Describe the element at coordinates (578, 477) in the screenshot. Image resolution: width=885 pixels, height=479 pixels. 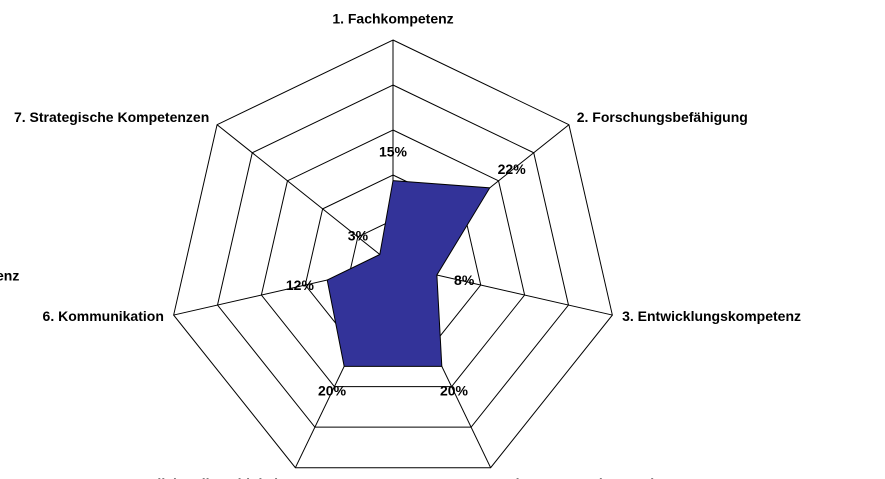
I see `category-label: 4. Wiss. Herangehensweise` at that location.